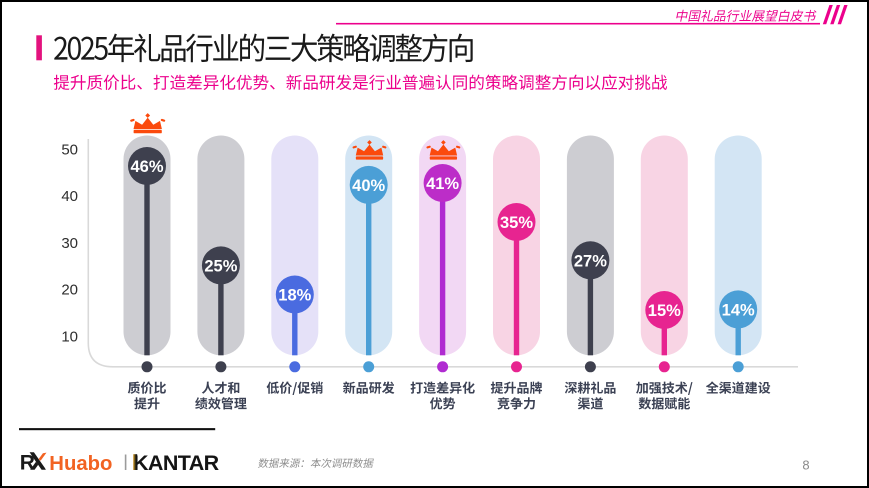 Image resolution: width=869 pixels, height=488 pixels. I want to click on svg-text: 30, so click(69, 243).